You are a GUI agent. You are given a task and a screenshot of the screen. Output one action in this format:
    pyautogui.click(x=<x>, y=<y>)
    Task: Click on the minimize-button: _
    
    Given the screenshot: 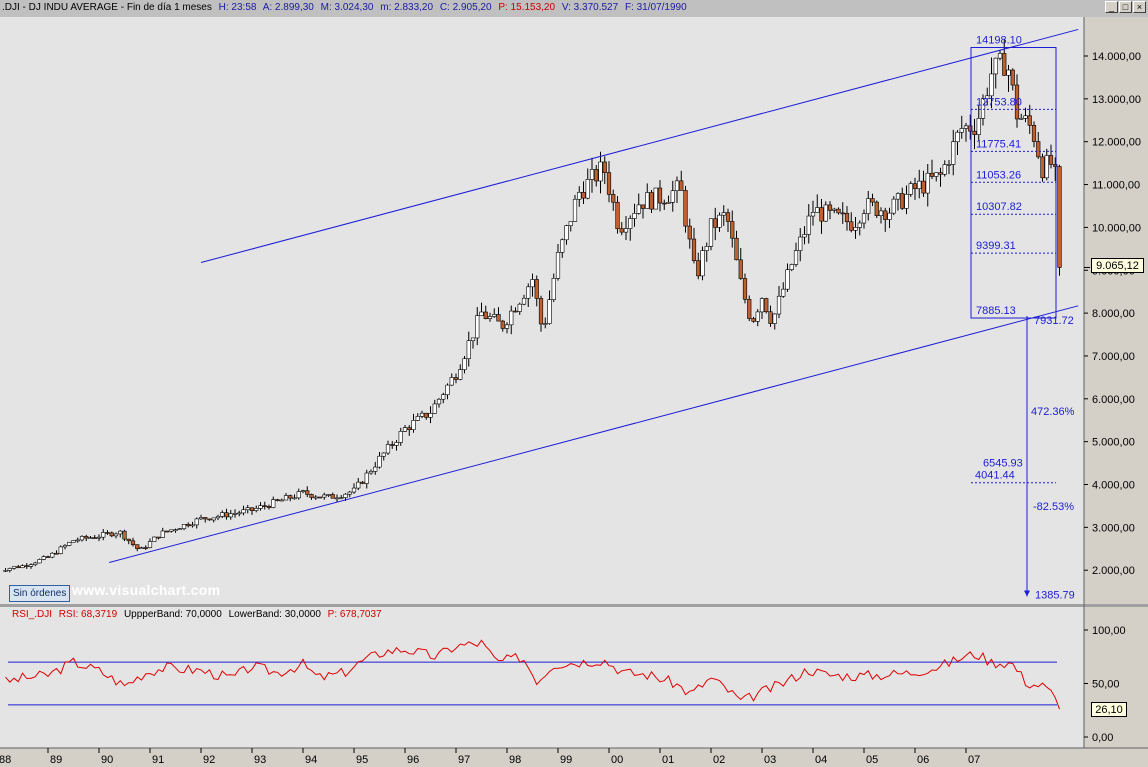 What is the action you would take?
    pyautogui.click(x=1111, y=7)
    